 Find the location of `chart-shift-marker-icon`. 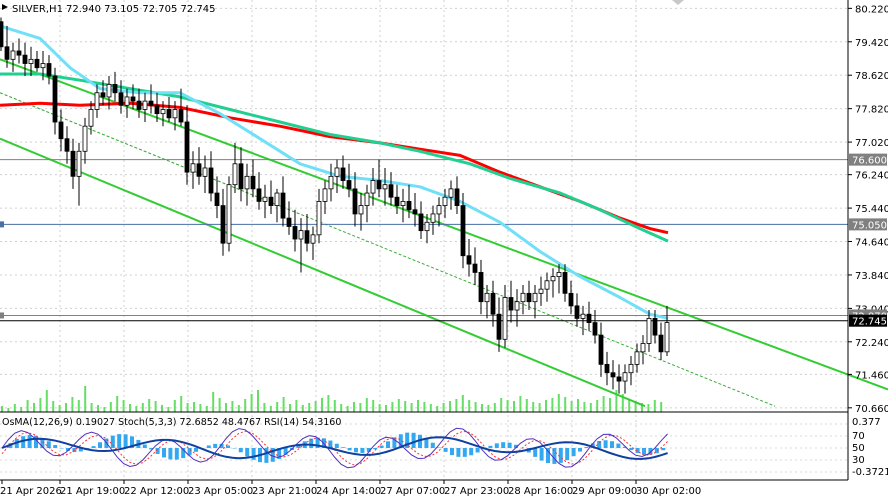

chart-shift-marker-icon is located at coordinates (678, 2).